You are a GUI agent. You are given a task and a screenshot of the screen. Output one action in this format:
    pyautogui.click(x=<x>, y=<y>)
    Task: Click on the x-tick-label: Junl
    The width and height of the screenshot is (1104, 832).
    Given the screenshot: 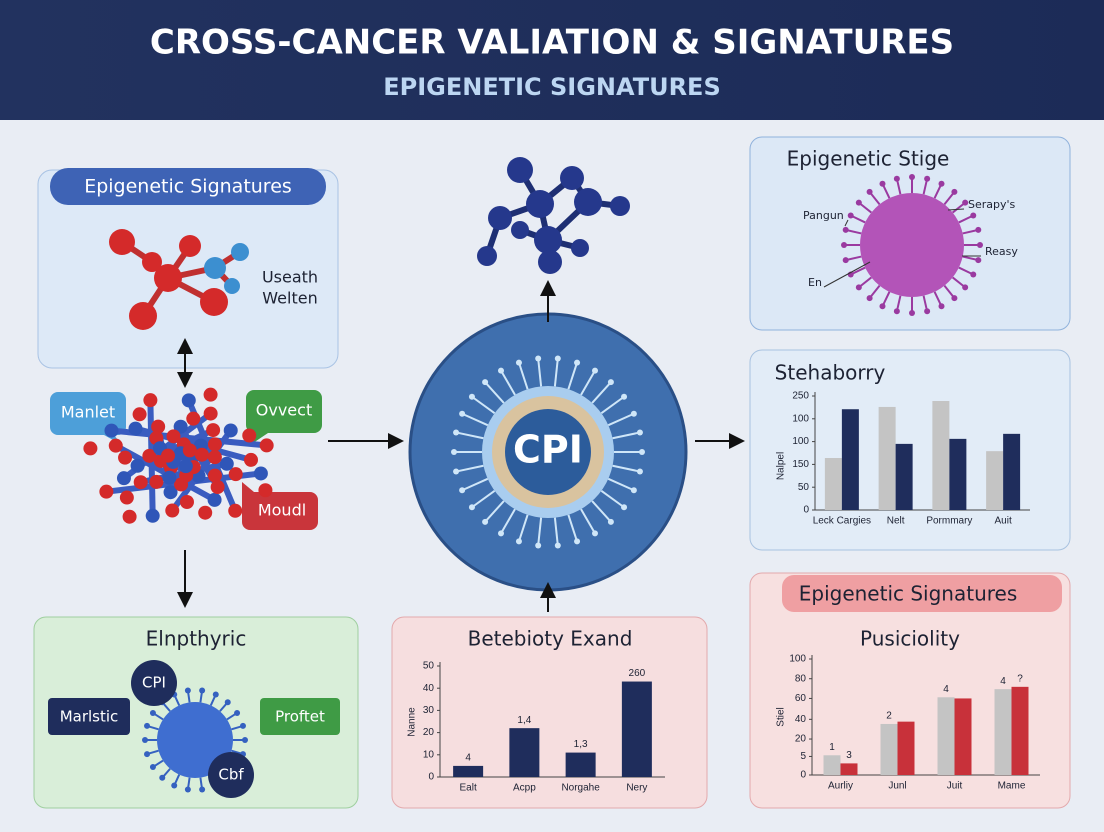 What is the action you would take?
    pyautogui.click(x=897, y=786)
    